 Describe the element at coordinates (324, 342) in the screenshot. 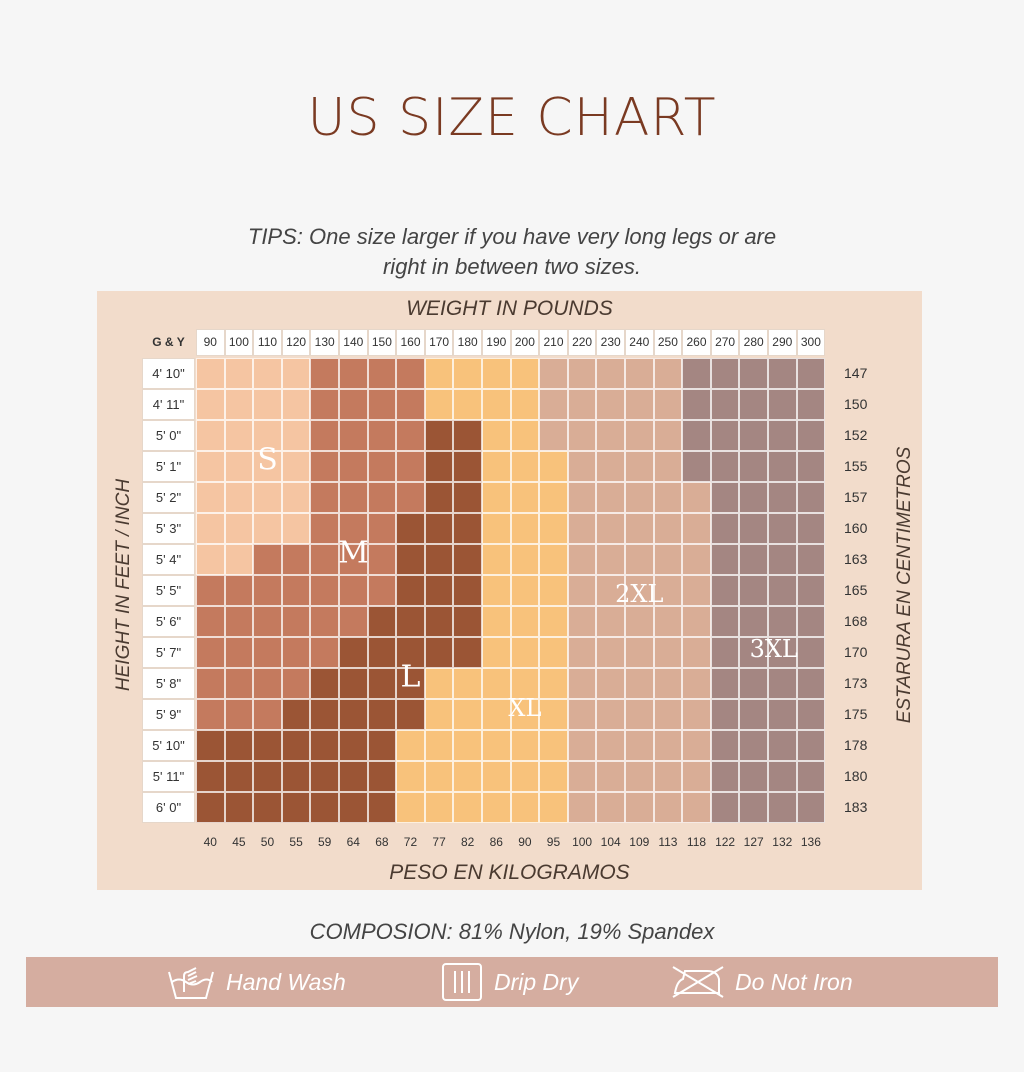

I see `pound-tick-label: 130` at that location.